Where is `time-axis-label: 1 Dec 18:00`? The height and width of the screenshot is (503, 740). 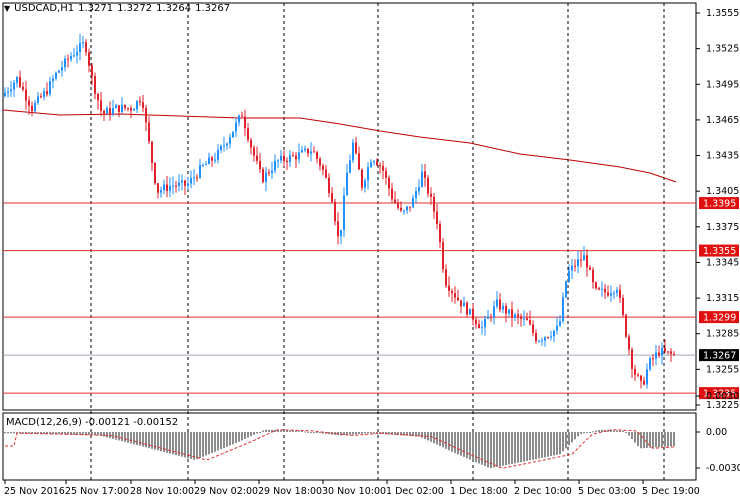
time-axis-label: 1 Dec 18:00 is located at coordinates (479, 491).